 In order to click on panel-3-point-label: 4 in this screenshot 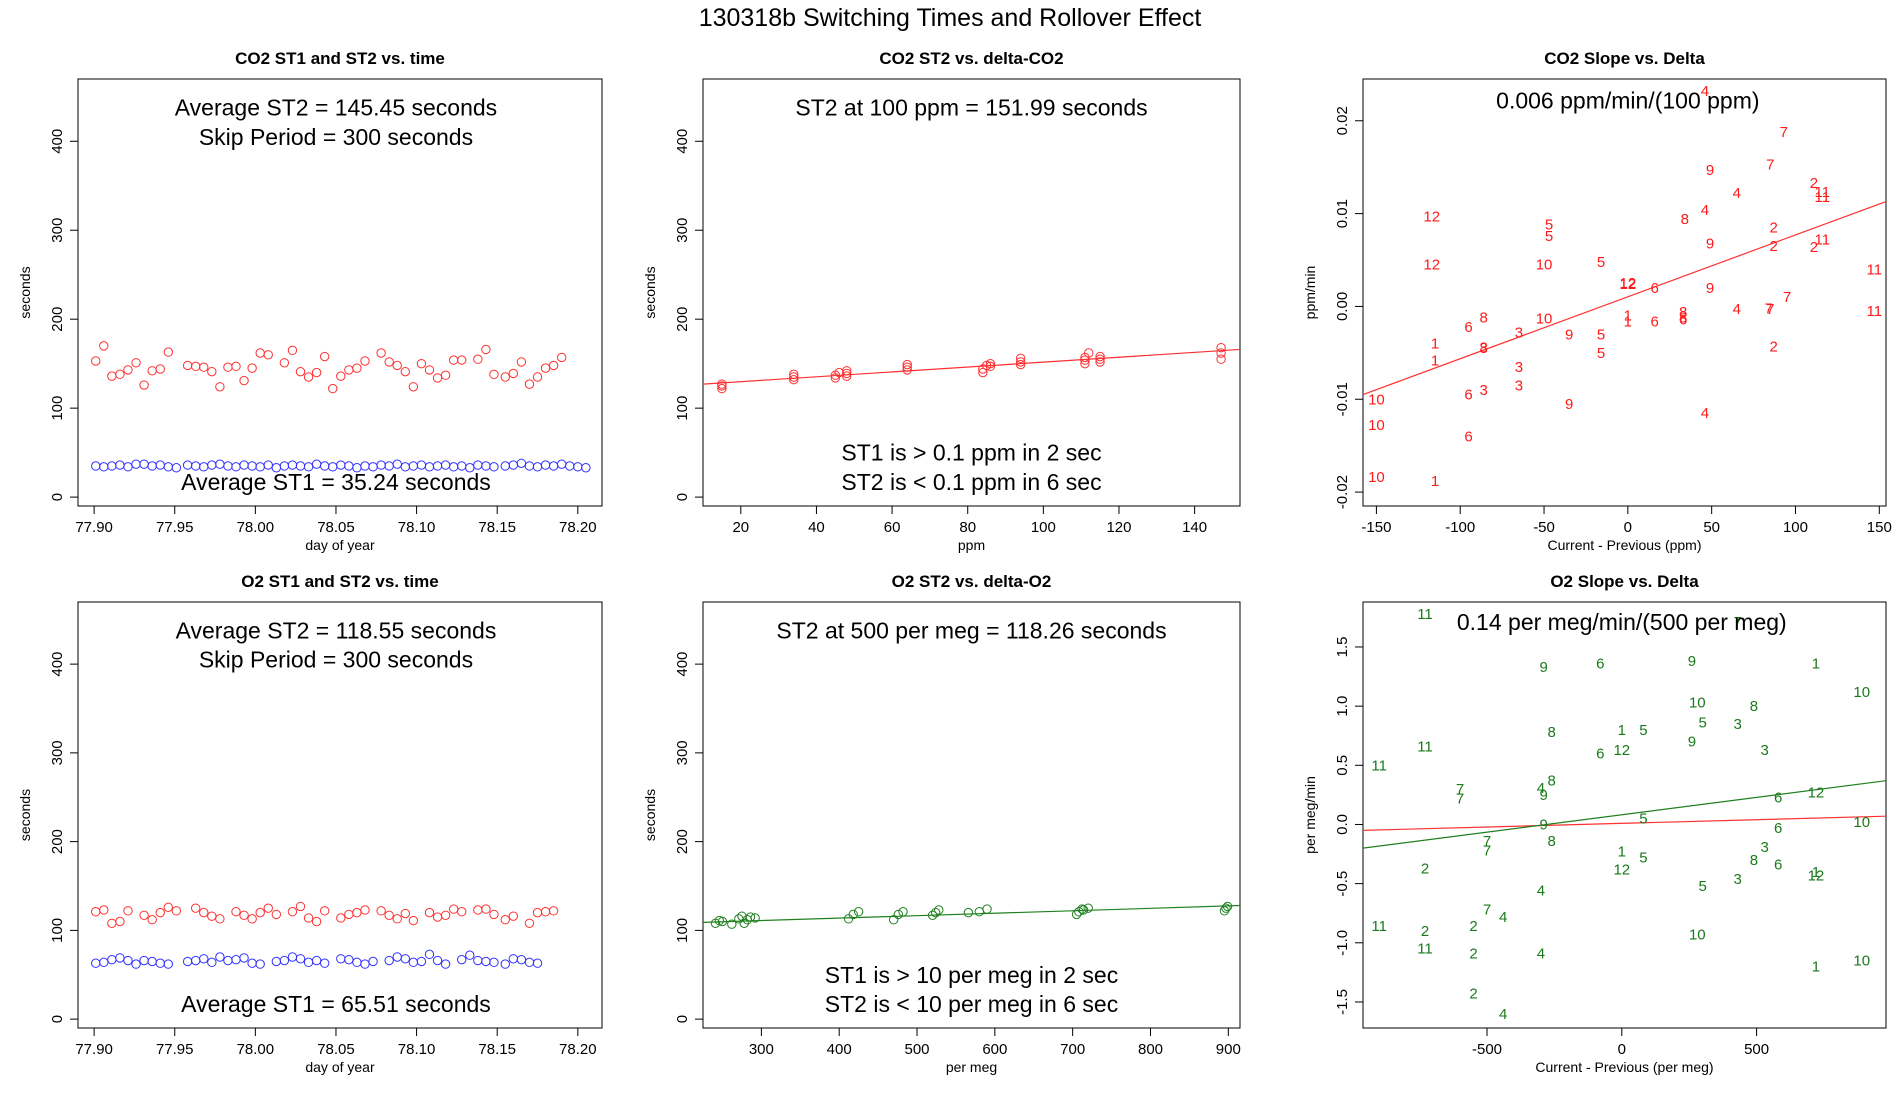, I will do `click(1705, 210)`.